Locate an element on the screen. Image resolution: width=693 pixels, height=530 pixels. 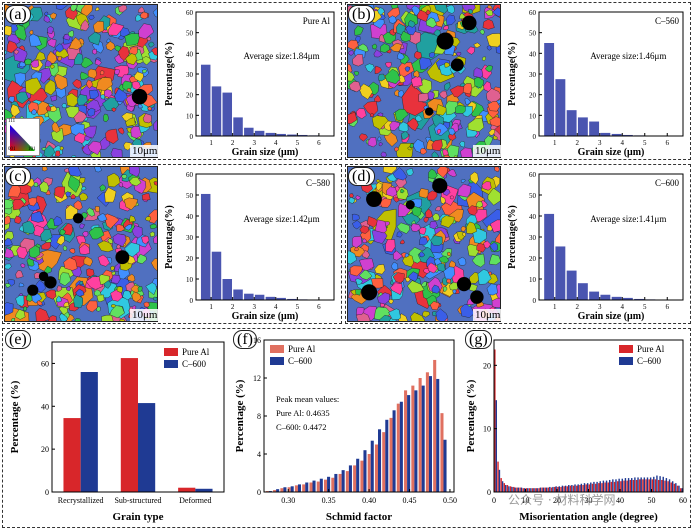
scale-bar-c: 10μm is located at coordinates (145, 315).